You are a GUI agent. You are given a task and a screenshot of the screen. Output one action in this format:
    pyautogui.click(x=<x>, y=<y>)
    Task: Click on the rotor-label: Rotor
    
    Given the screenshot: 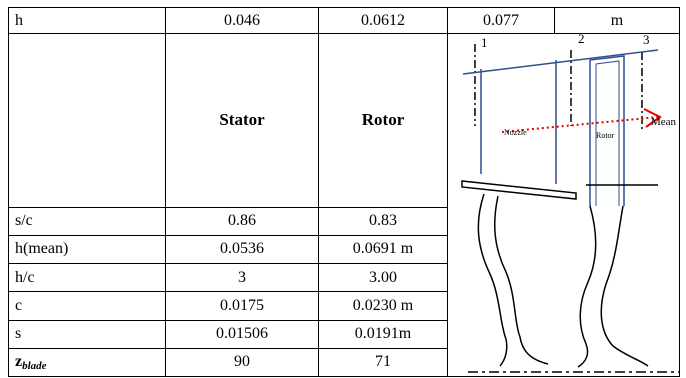 What is the action you would take?
    pyautogui.click(x=605, y=135)
    